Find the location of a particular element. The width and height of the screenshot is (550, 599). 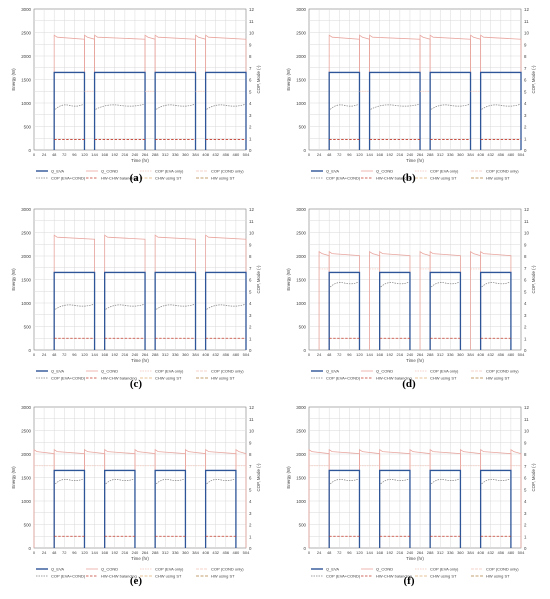

x-tick-label: 360 is located at coordinates (460, 552).